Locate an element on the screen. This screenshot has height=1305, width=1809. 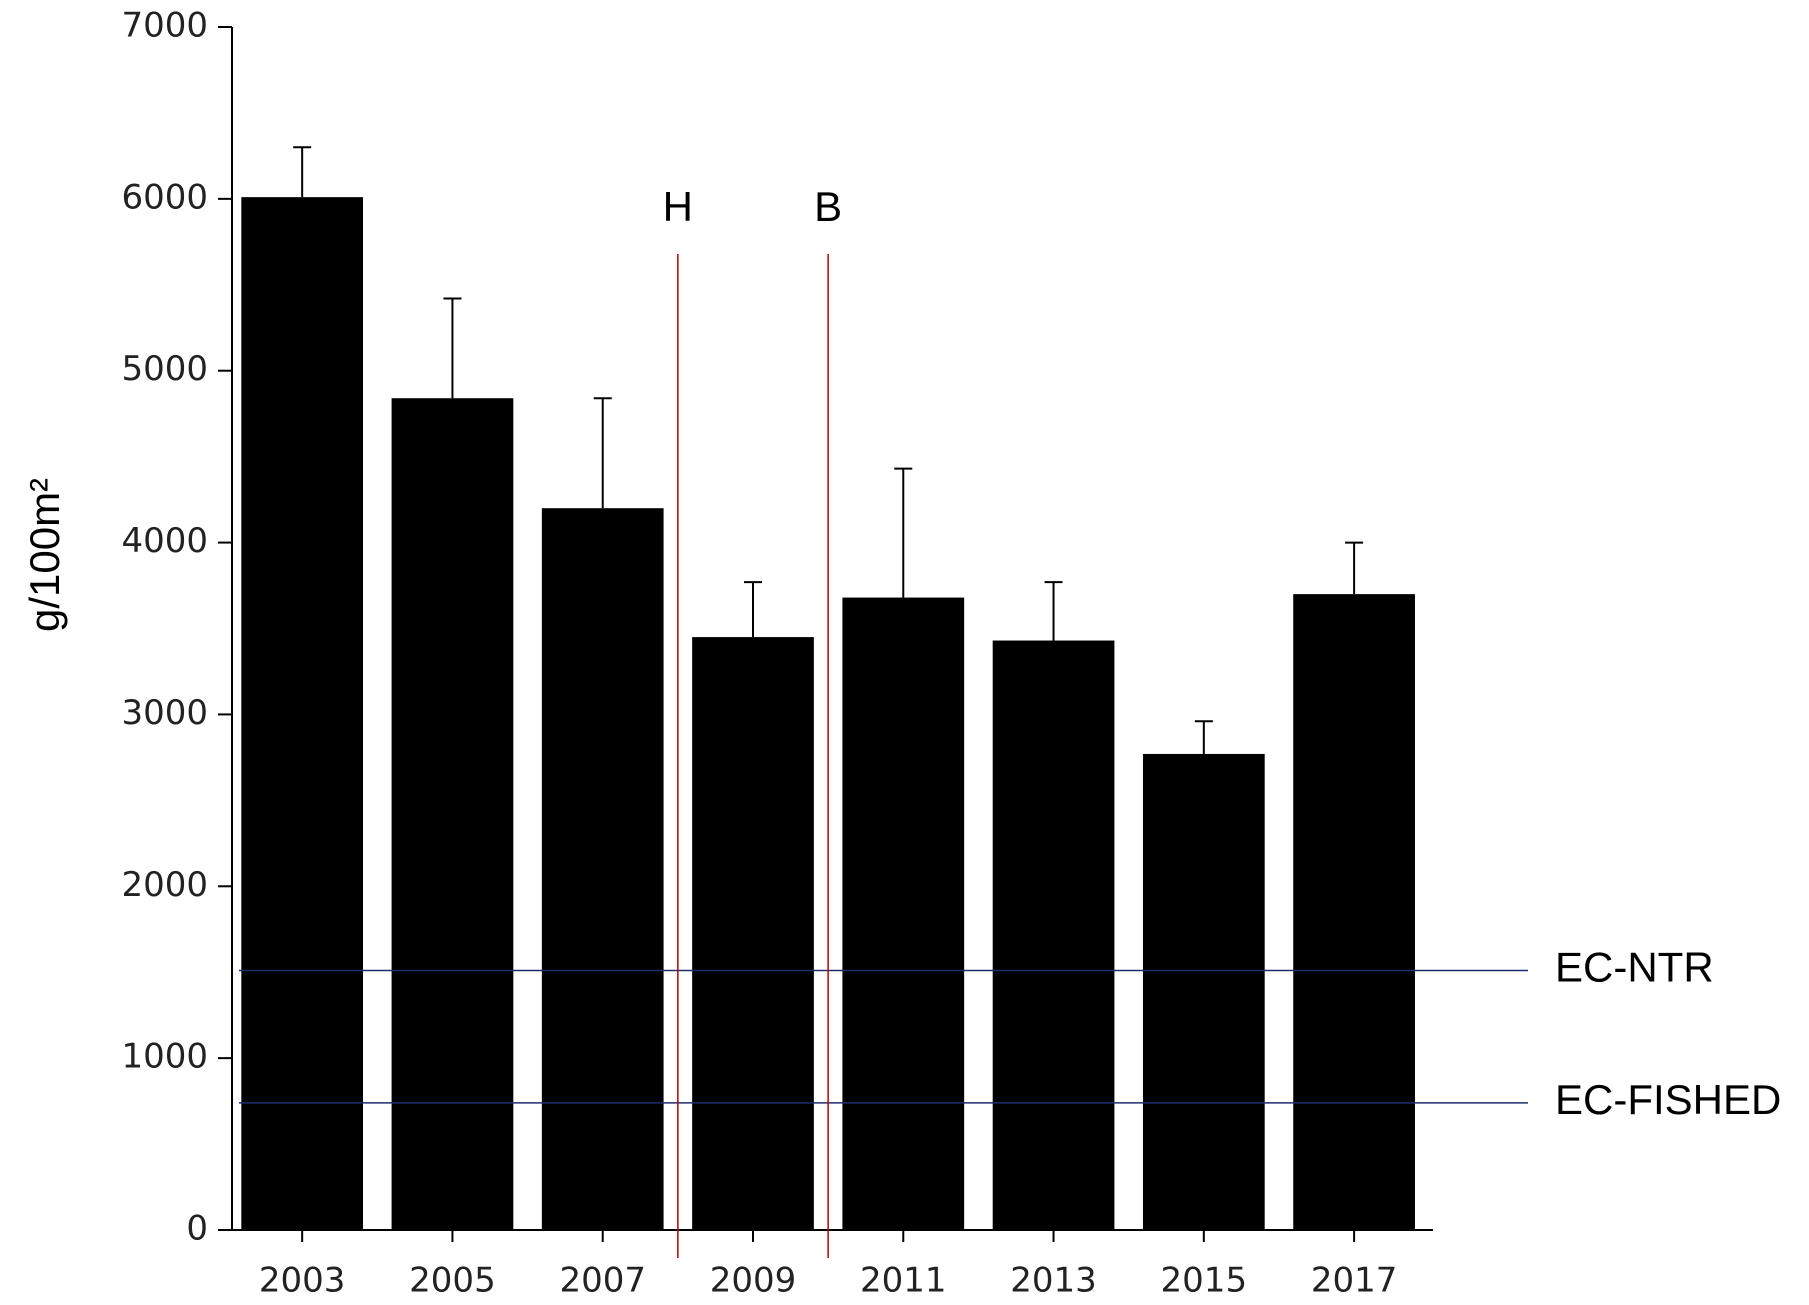
y-tick-label: 6000 is located at coordinates (164, 197).